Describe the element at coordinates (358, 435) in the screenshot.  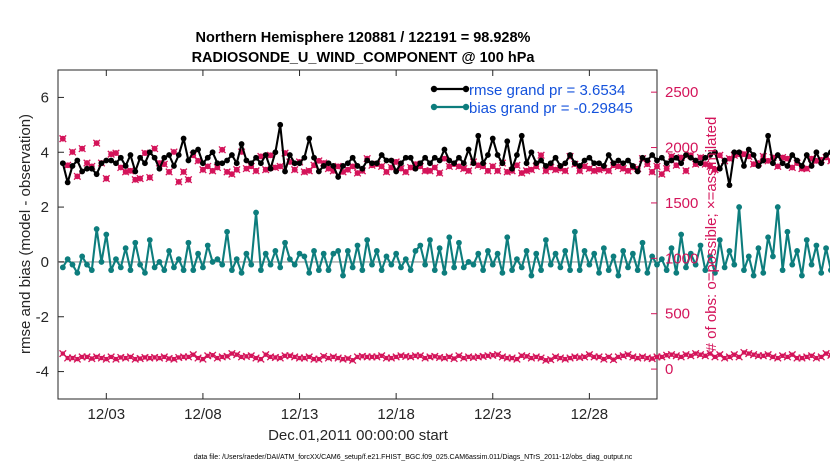
I see `x-axis-label: Dec.01,2011 00:00:00 start` at that location.